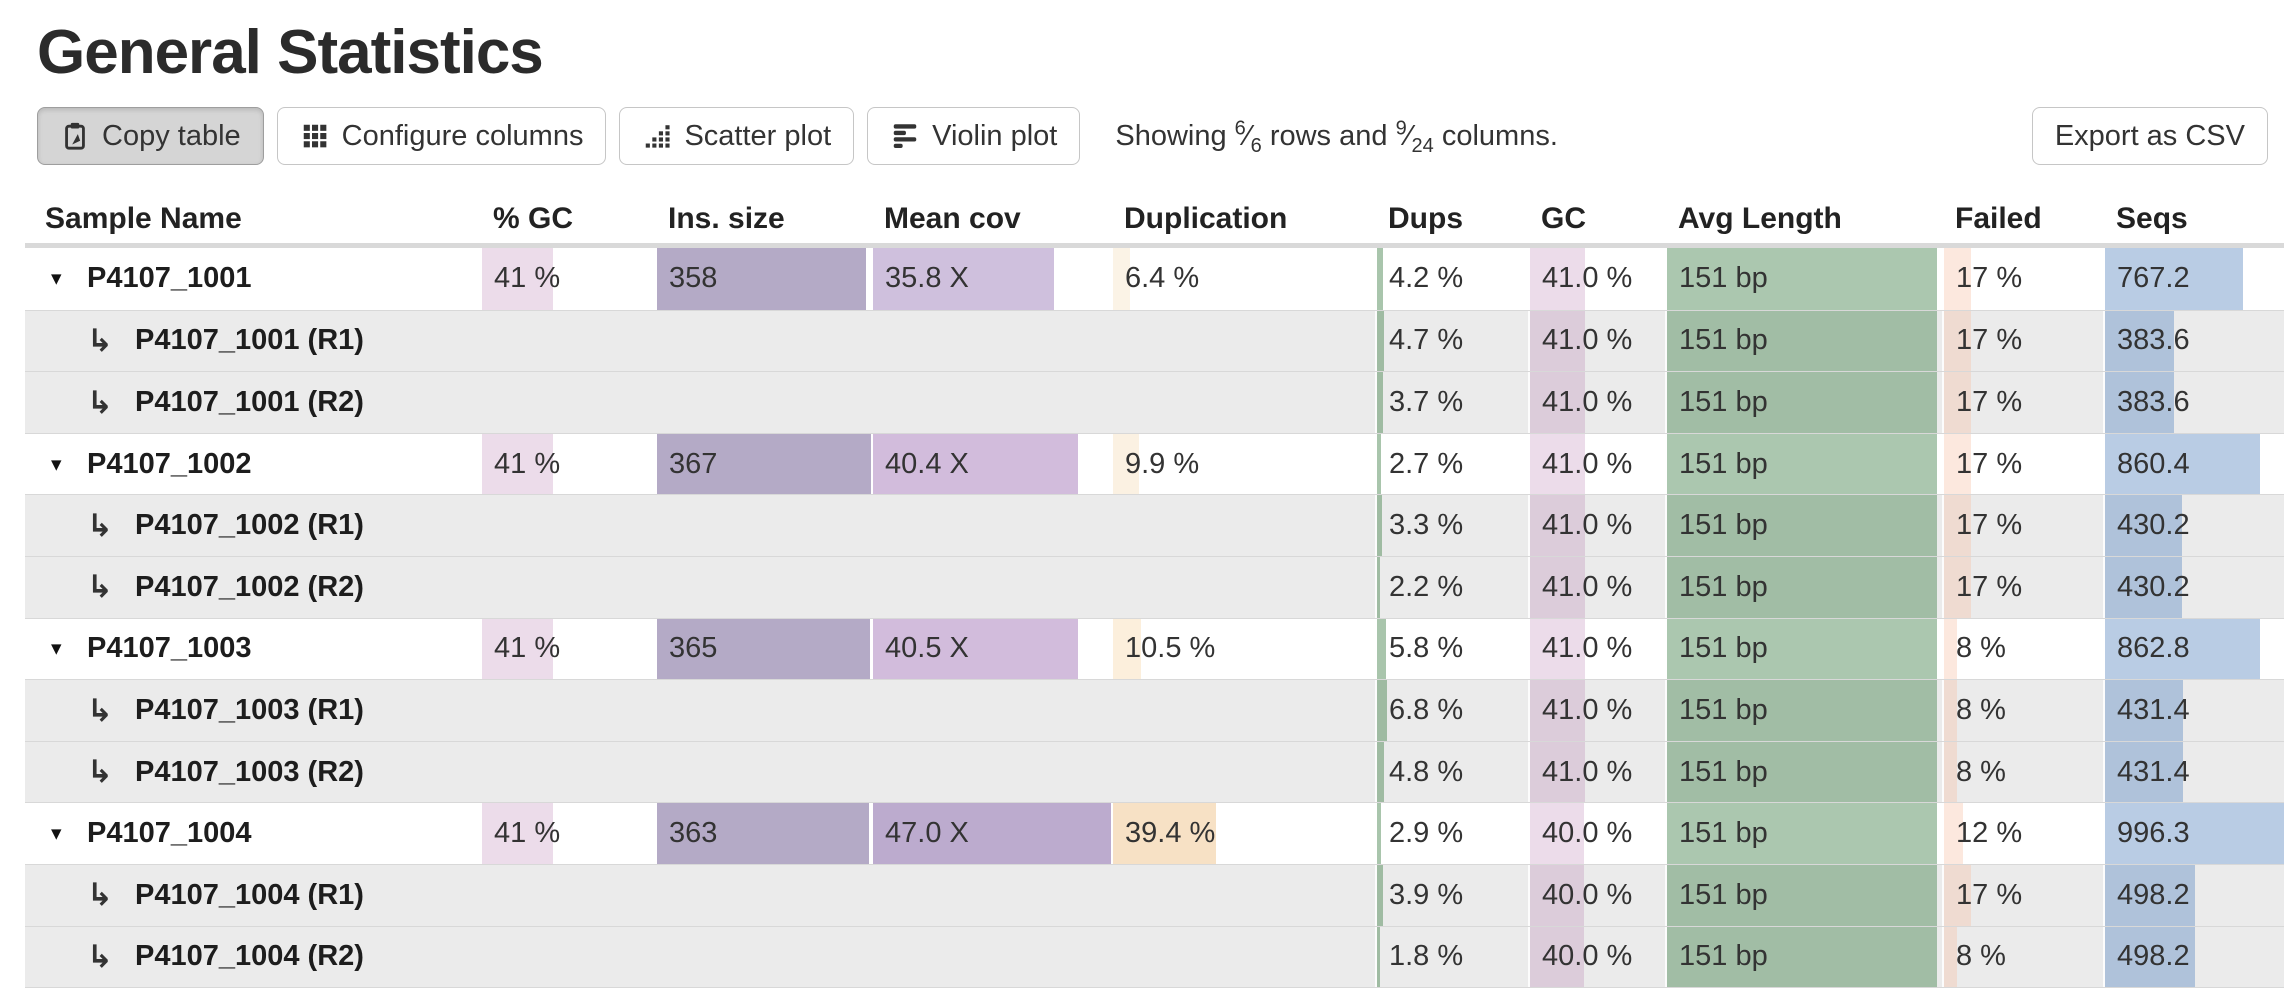 The height and width of the screenshot is (988, 2284). Describe the element at coordinates (763, 279) in the screenshot. I see `value-cell: 358` at that location.